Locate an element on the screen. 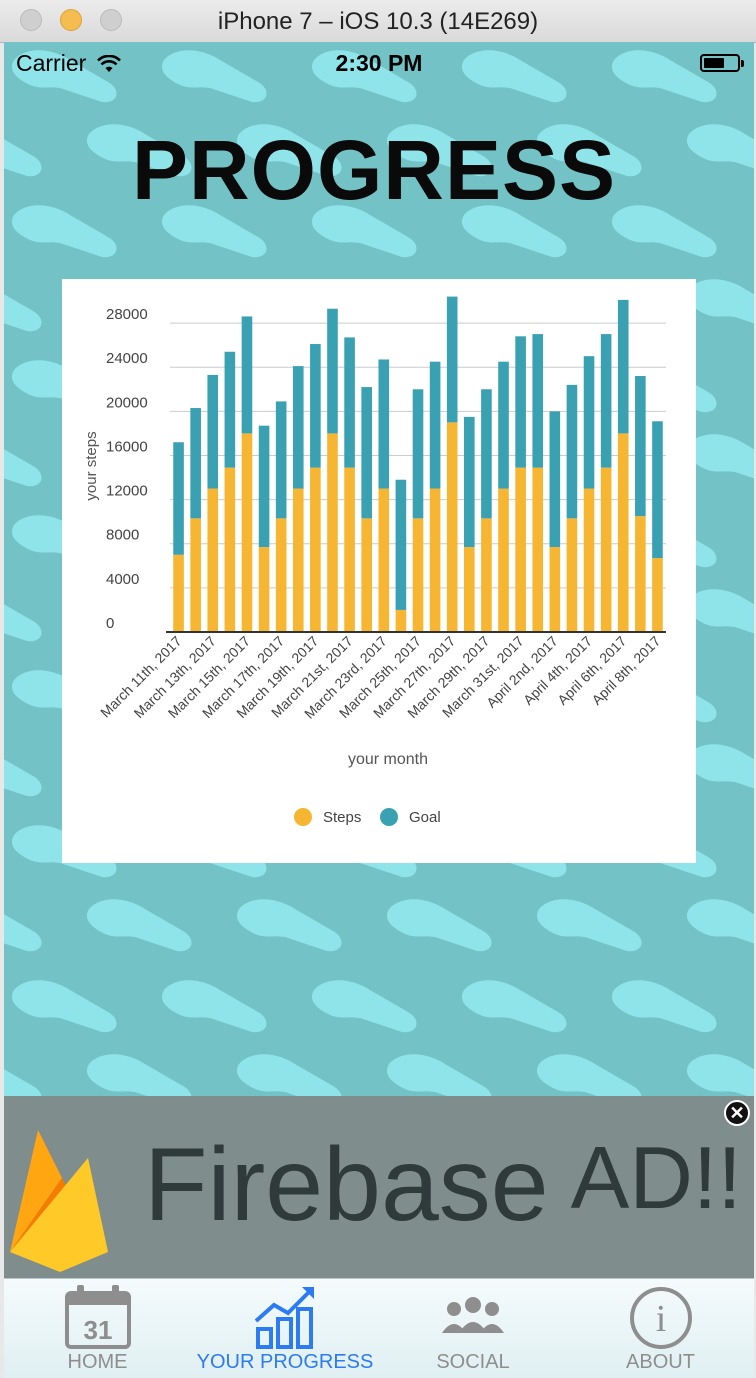 The height and width of the screenshot is (1378, 756). window-title: iPhone 7 – iOS 10.3 (14E269) is located at coordinates (378, 21).